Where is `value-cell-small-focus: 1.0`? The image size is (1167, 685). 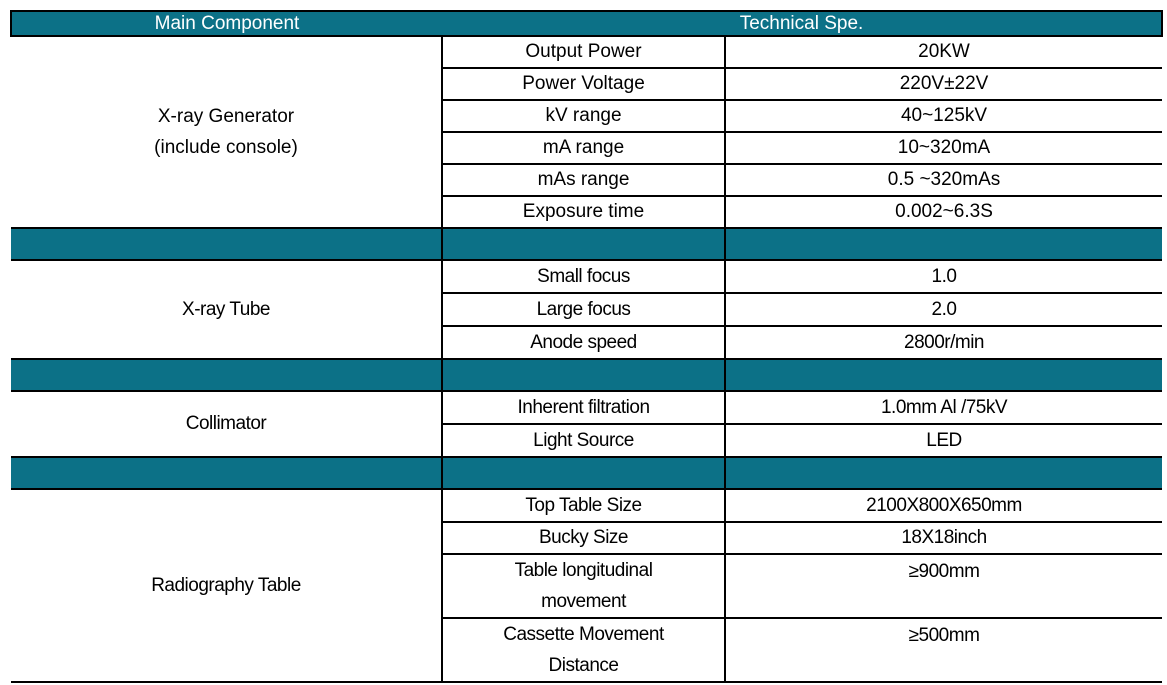
value-cell-small-focus: 1.0 is located at coordinates (943, 276).